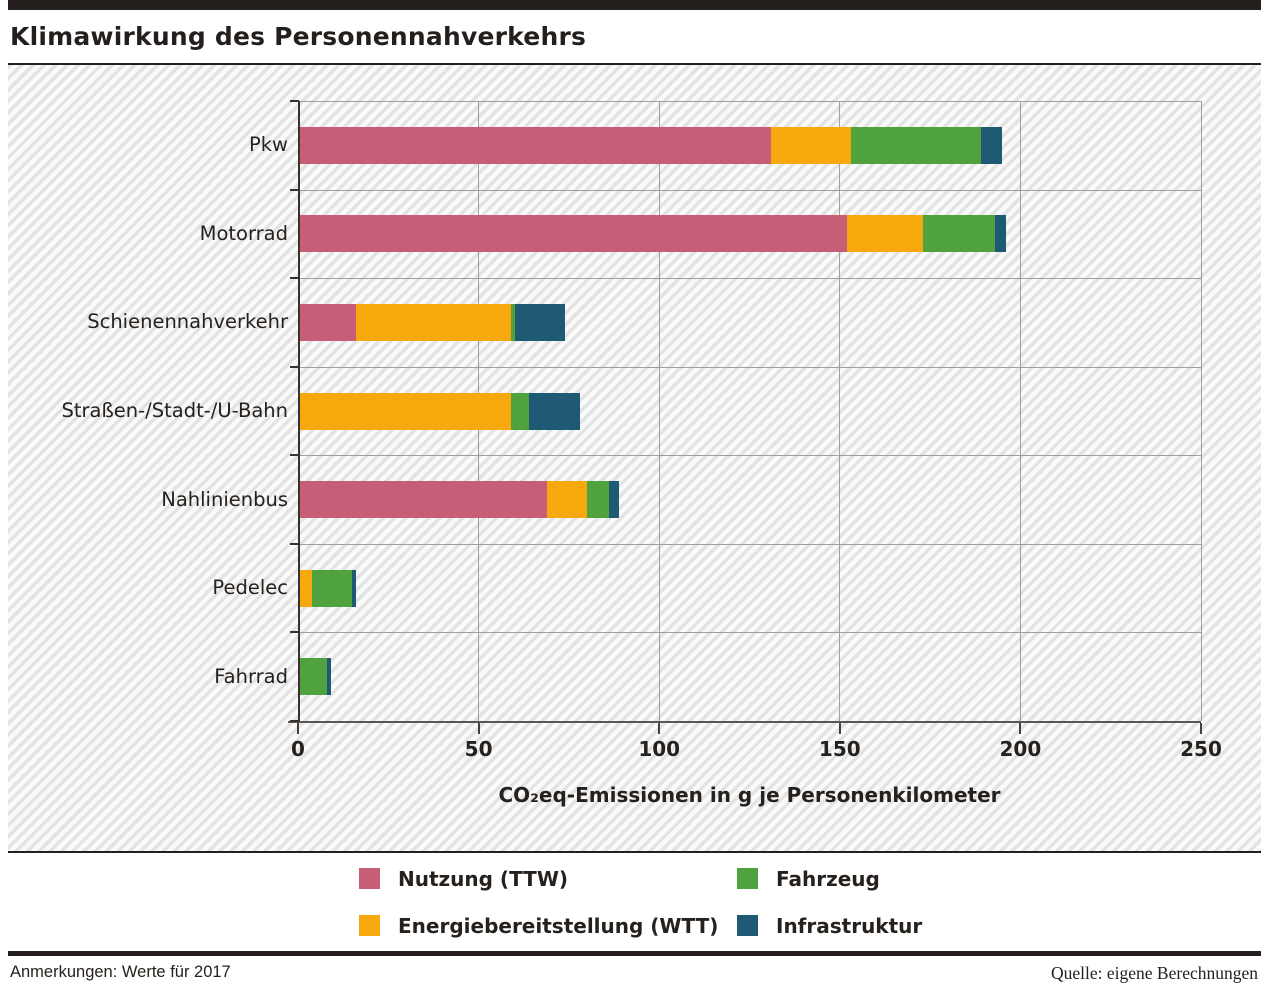  I want to click on x-tick-label: 150, so click(839, 749).